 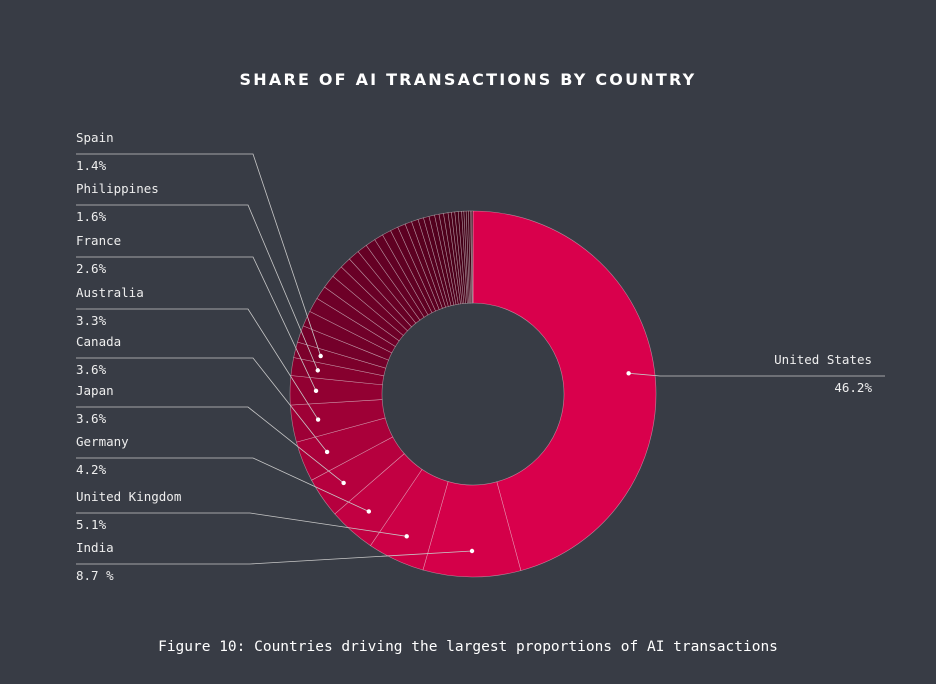 I want to click on leader-line-india, so click(x=274, y=557).